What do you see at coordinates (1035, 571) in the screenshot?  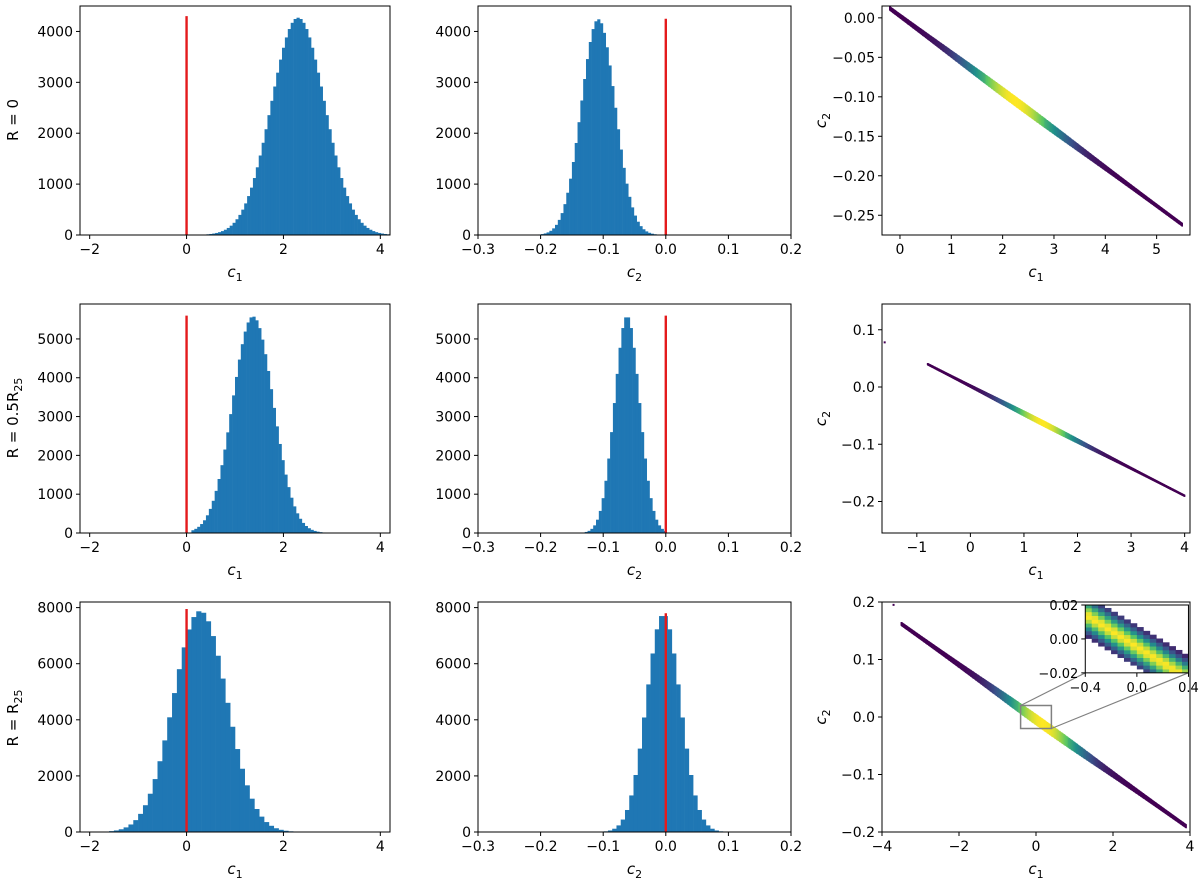 I see `density-R05-xlabel: c1` at bounding box center [1035, 571].